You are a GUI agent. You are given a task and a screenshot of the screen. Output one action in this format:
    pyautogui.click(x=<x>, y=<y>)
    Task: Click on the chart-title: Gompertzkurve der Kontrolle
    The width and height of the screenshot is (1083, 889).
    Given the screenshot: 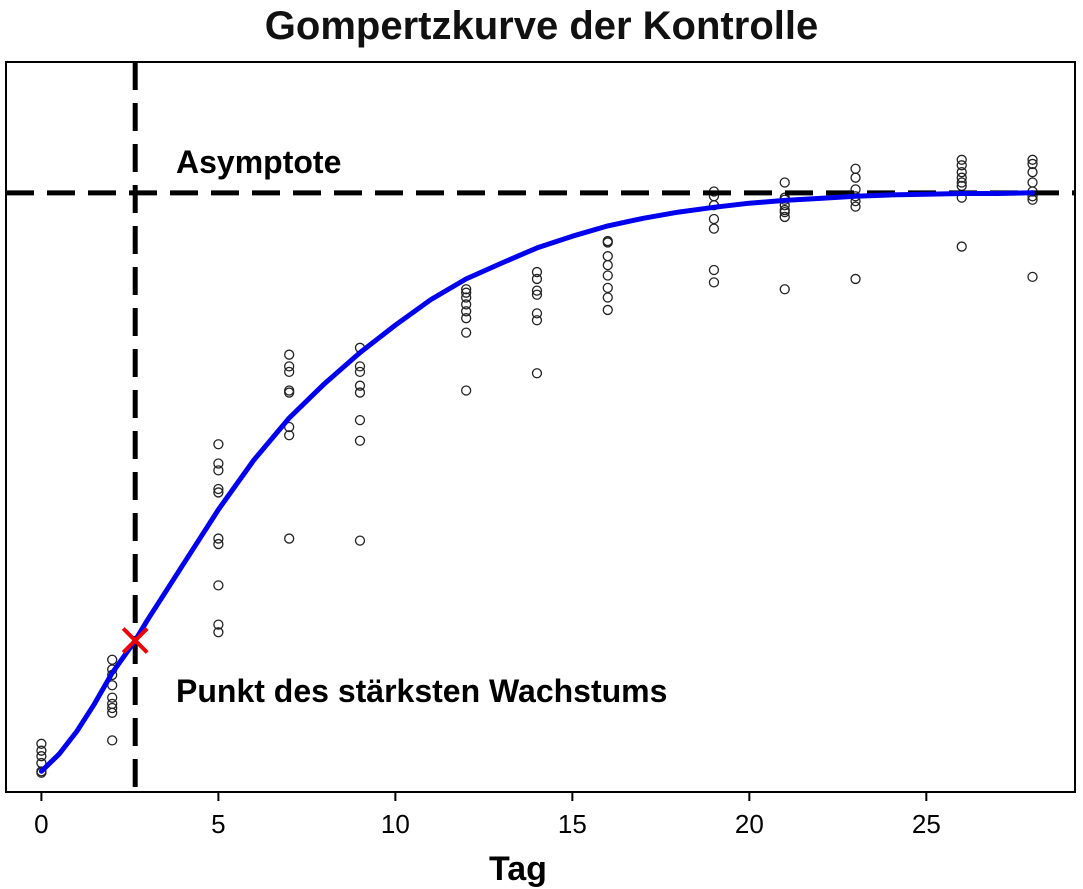 What is the action you would take?
    pyautogui.click(x=541, y=26)
    